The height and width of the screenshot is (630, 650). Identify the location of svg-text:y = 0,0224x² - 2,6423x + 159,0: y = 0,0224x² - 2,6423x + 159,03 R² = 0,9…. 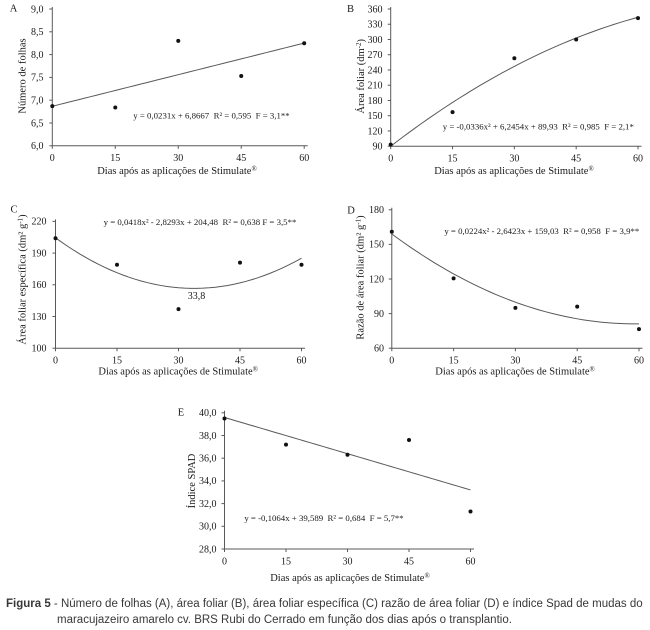
(541, 231).